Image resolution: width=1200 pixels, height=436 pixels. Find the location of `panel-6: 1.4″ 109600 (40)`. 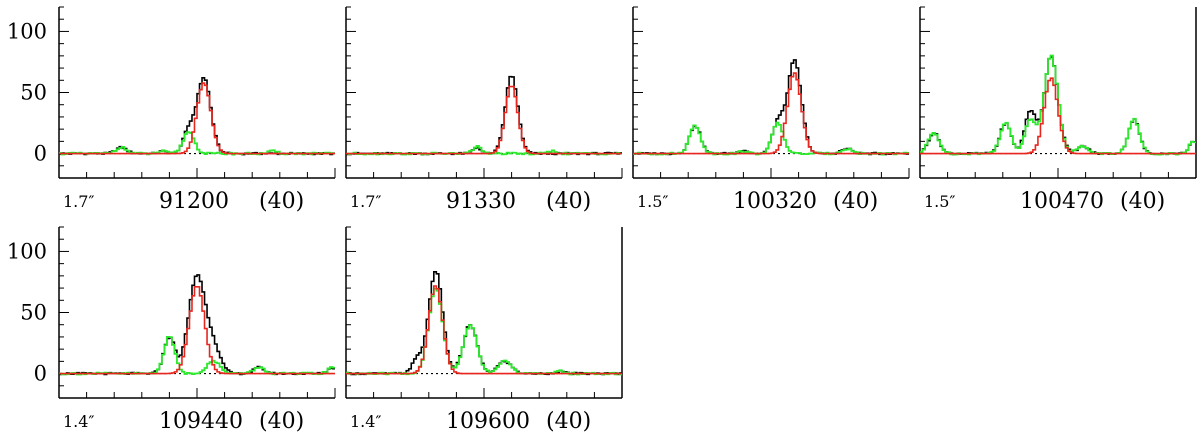

panel-6: 1.4″ 109600 (40) is located at coordinates (484, 330).